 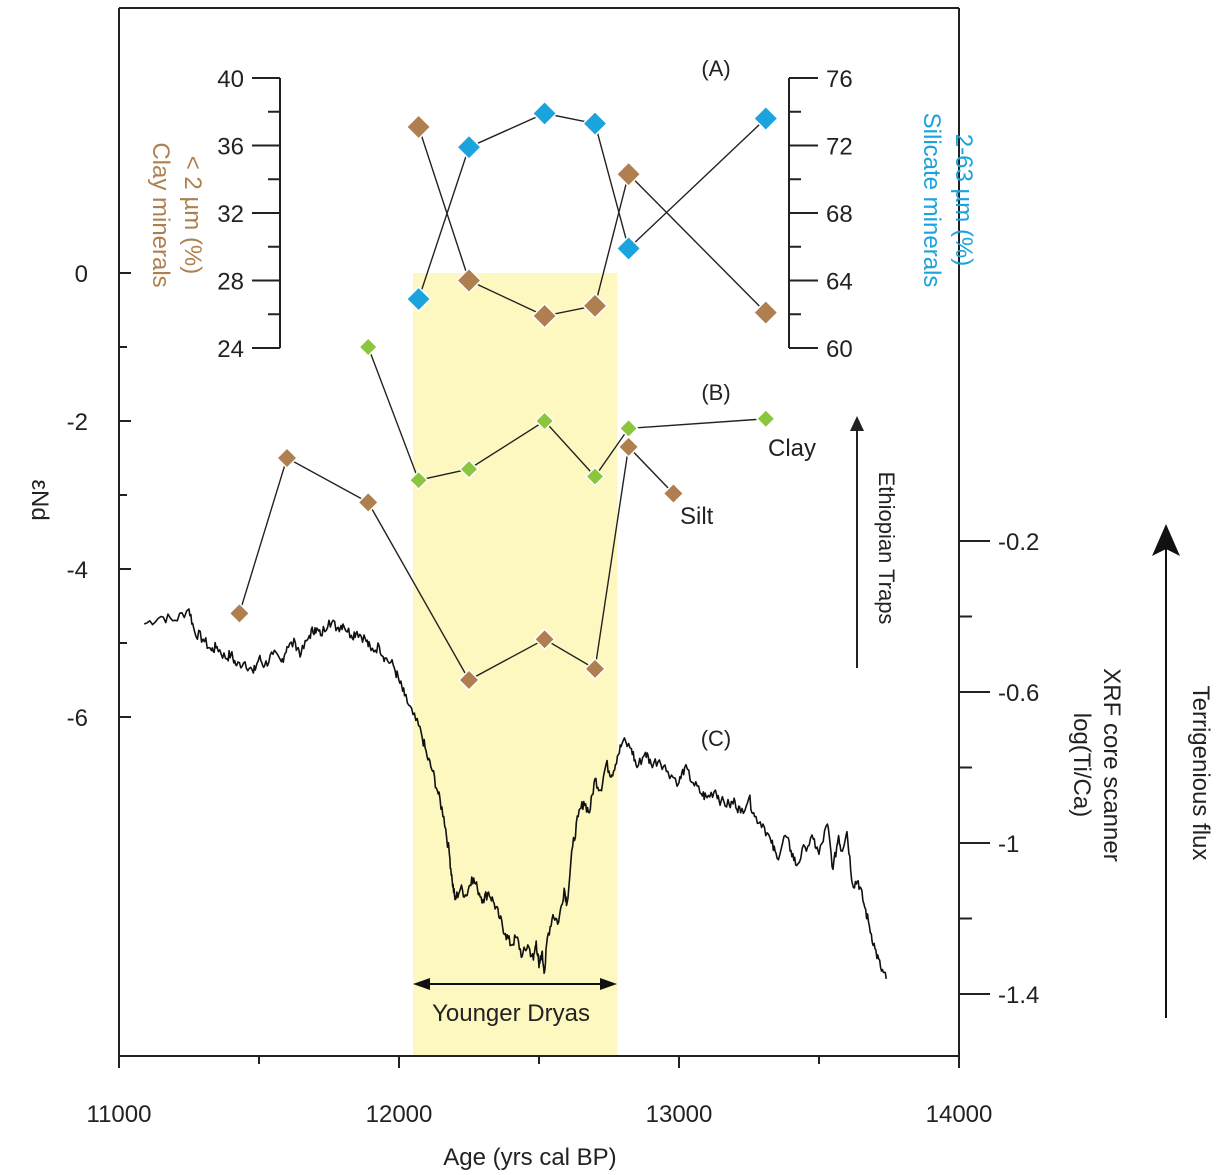 I want to click on clay-series-label: Clay, so click(x=792, y=448).